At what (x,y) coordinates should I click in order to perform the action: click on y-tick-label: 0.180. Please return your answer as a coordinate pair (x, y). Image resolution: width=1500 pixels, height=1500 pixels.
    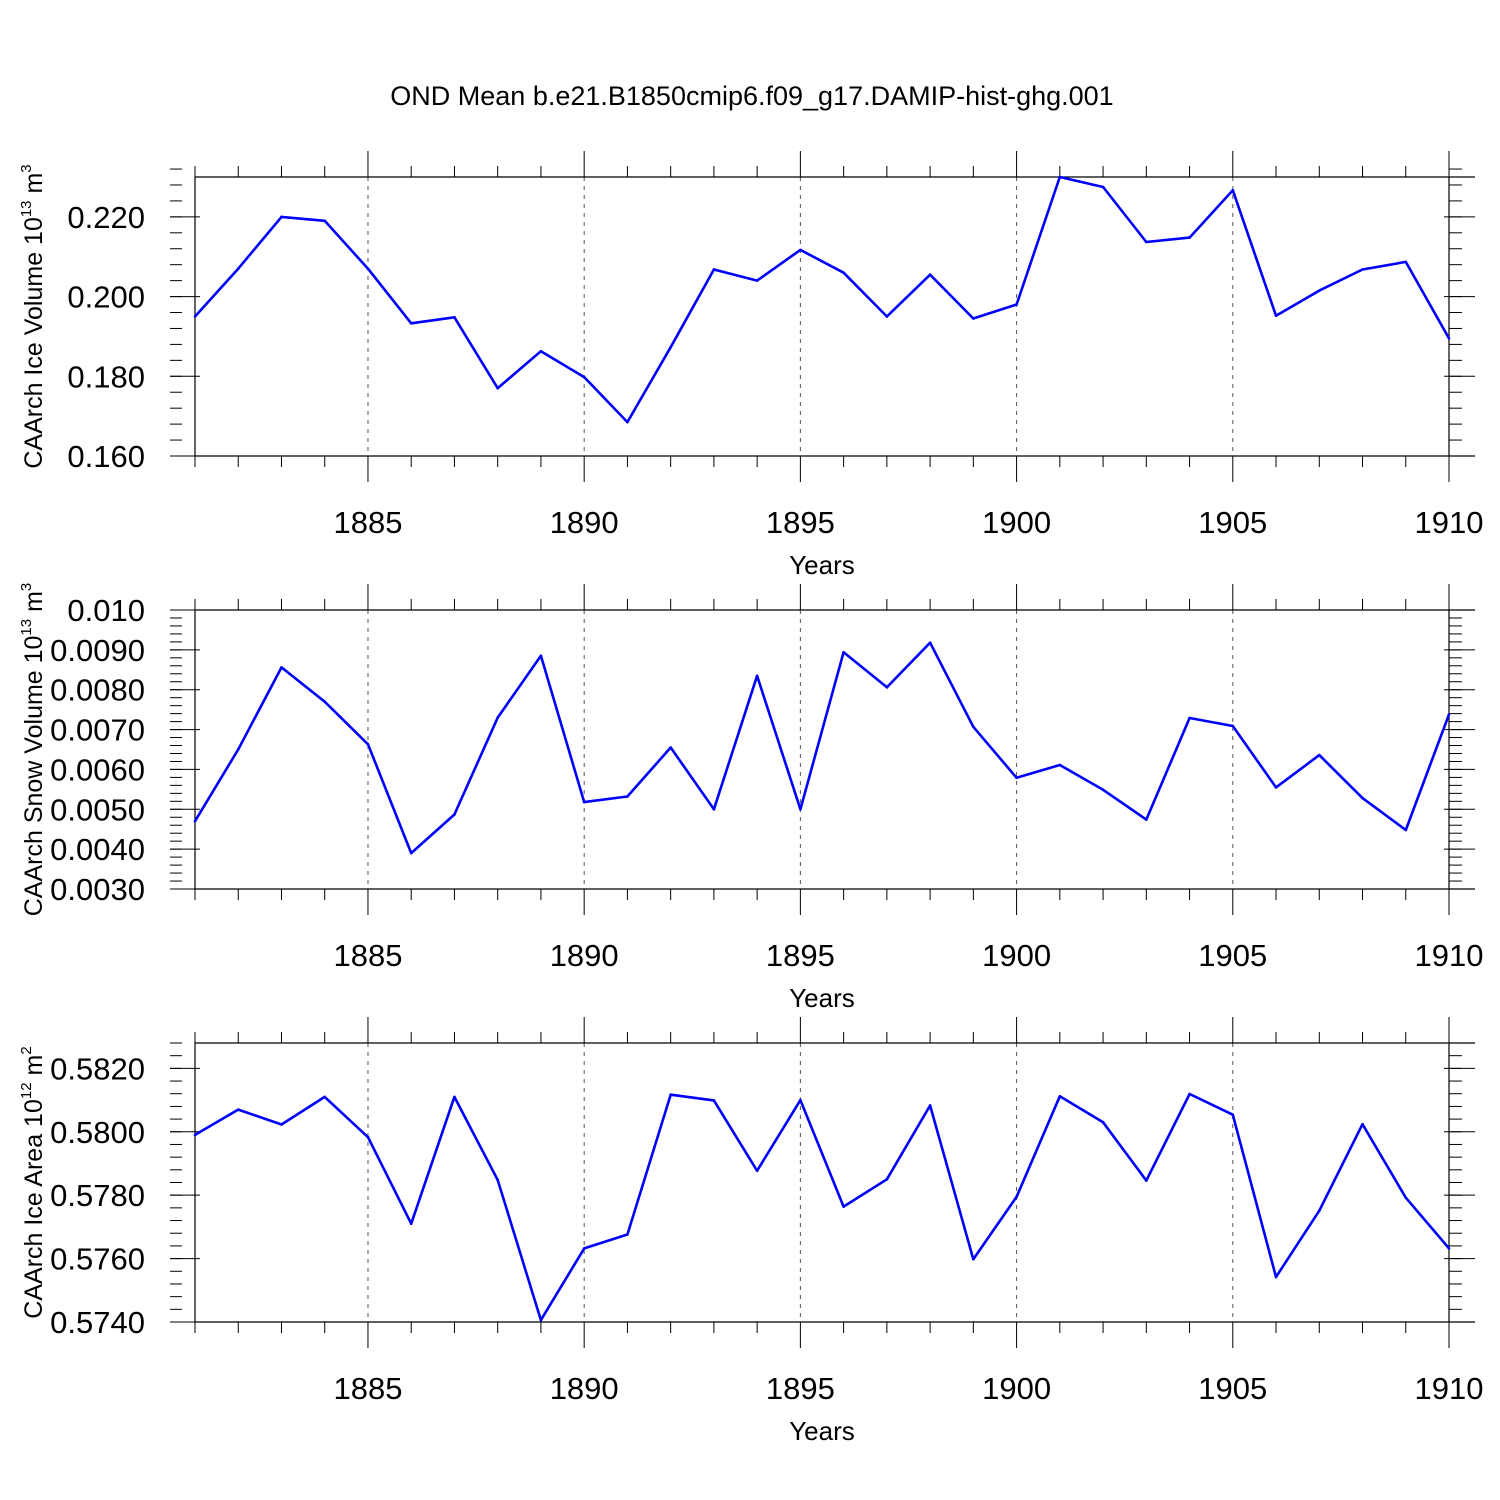
    Looking at the image, I should click on (106, 376).